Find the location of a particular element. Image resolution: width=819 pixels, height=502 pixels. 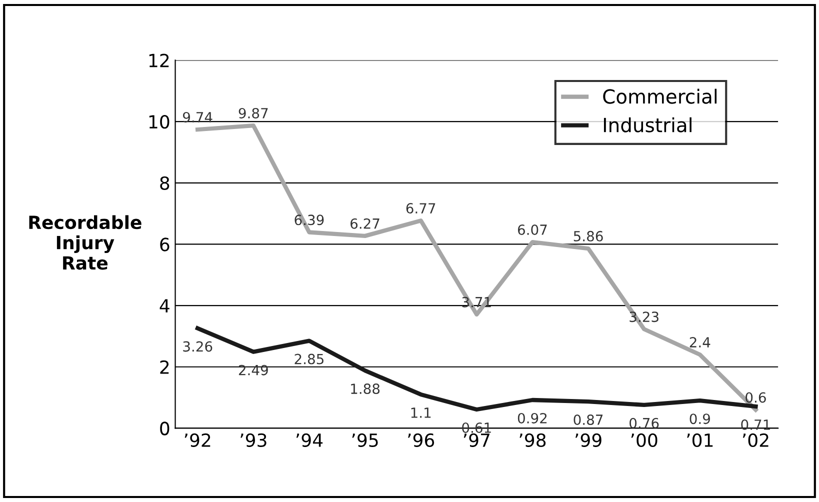

data-label: 2.4 is located at coordinates (700, 342).